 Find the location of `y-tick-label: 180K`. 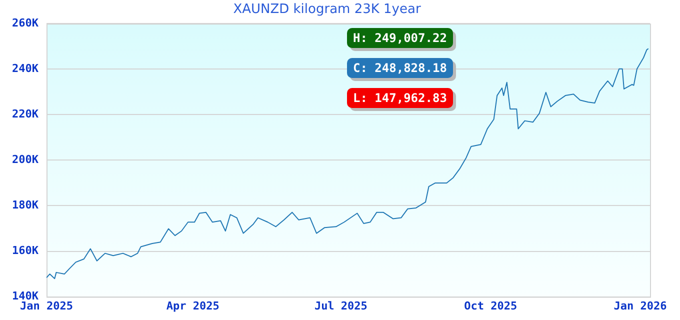

y-tick-label: 180K is located at coordinates (25, 205).